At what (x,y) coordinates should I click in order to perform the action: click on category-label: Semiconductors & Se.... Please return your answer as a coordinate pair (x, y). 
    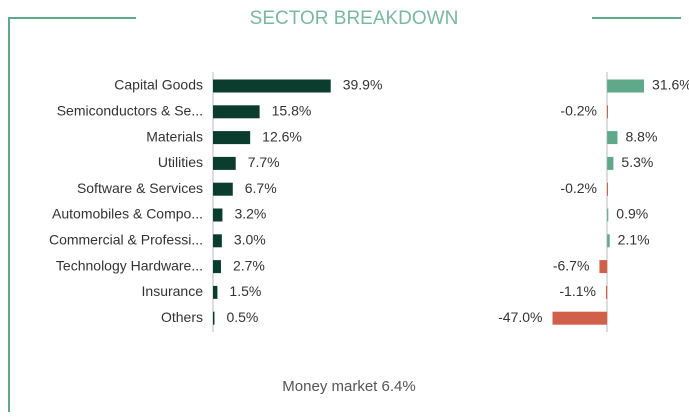
    Looking at the image, I should click on (130, 111).